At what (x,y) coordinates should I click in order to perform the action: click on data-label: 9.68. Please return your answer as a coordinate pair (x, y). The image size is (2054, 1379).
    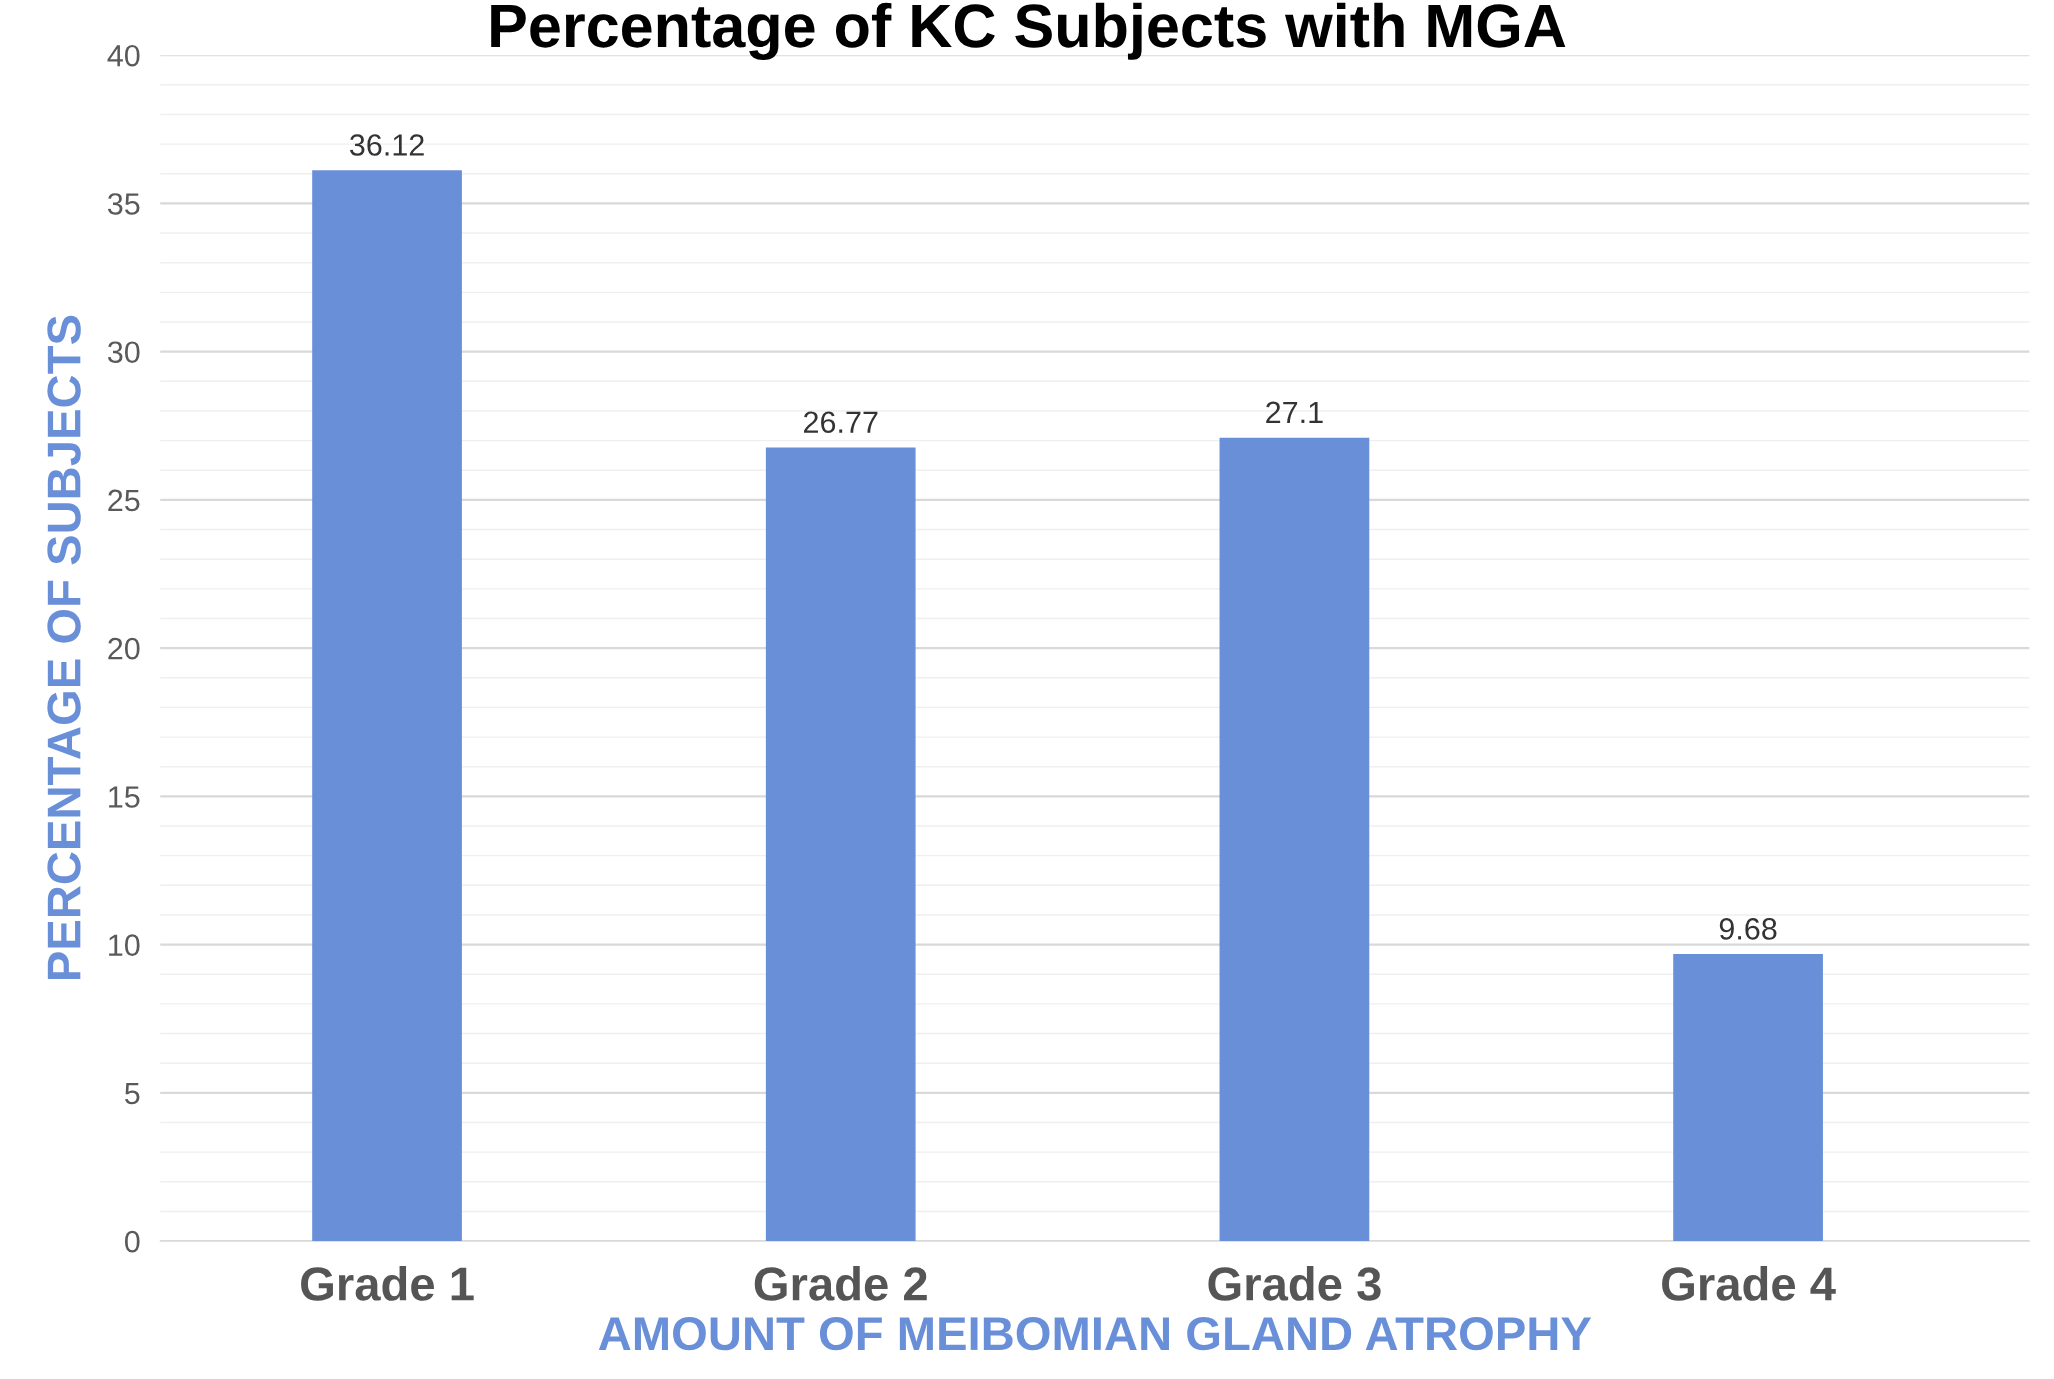
    Looking at the image, I should click on (1748, 929).